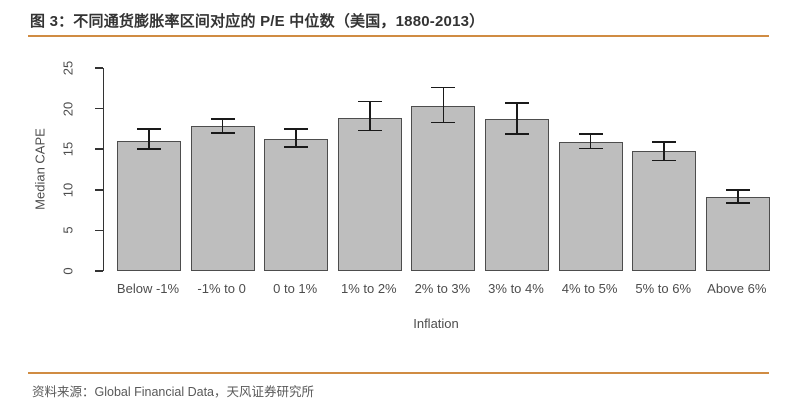 The width and height of the screenshot is (795, 407). What do you see at coordinates (398, 36) in the screenshot?
I see `title-underline-rule` at bounding box center [398, 36].